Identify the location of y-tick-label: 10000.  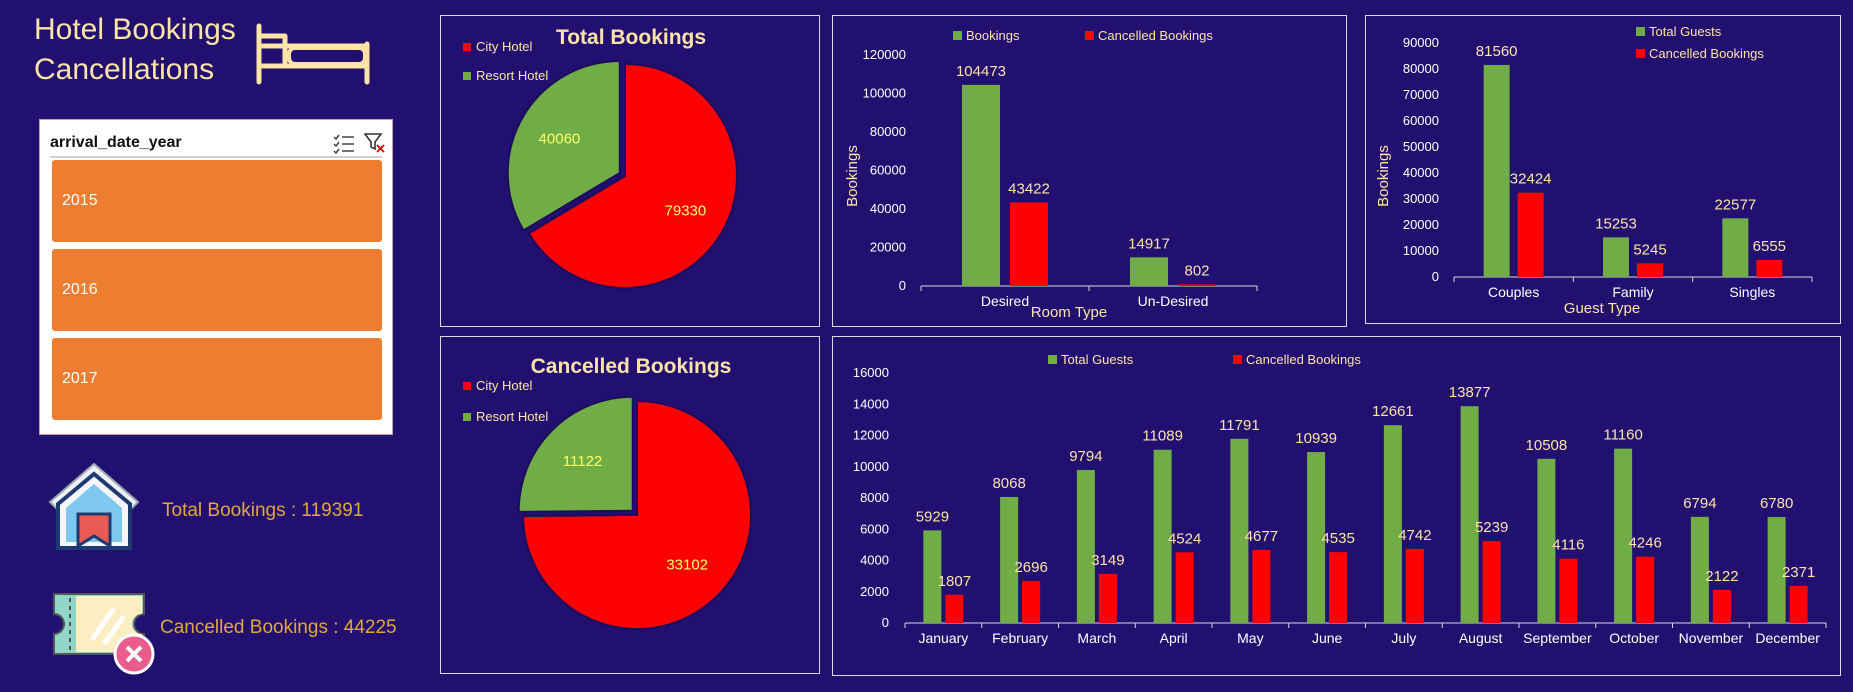
(871, 466).